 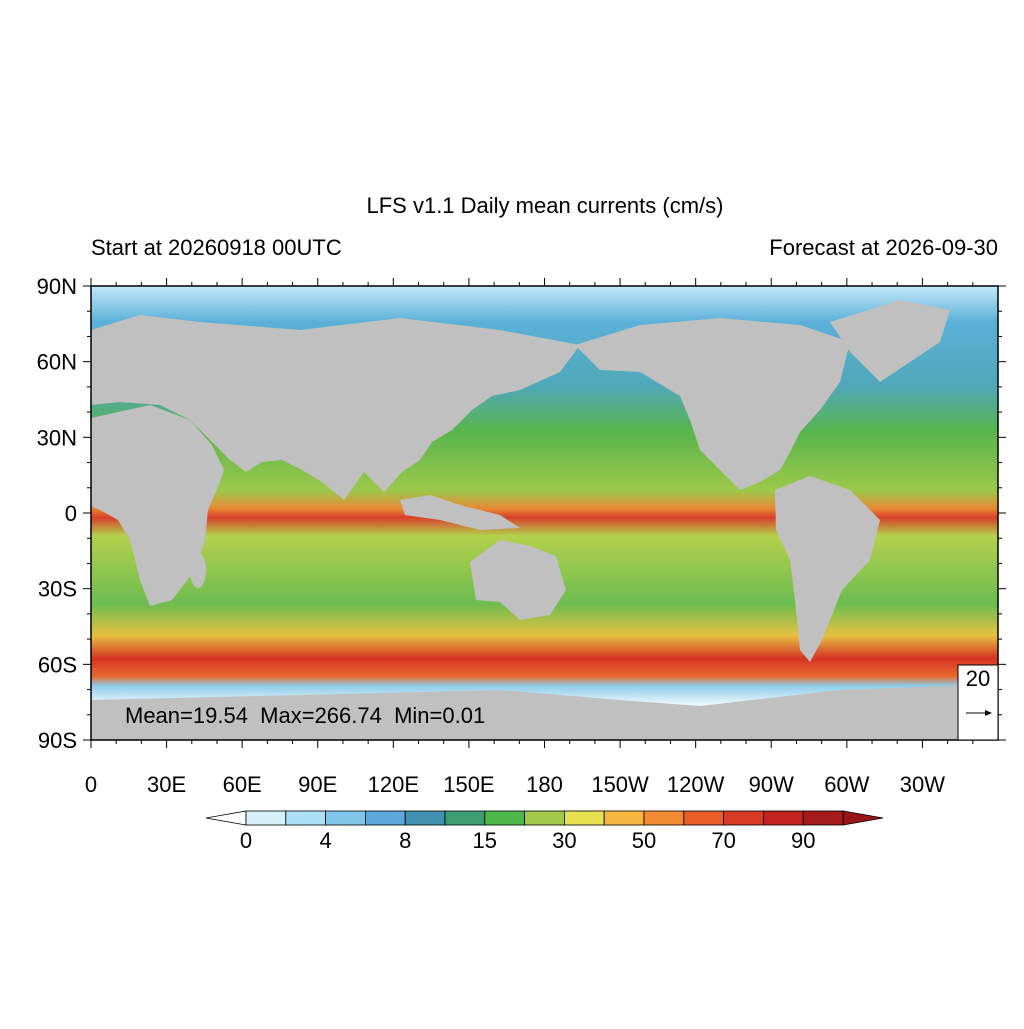 I want to click on lat-label: 90N, so click(x=57, y=286).